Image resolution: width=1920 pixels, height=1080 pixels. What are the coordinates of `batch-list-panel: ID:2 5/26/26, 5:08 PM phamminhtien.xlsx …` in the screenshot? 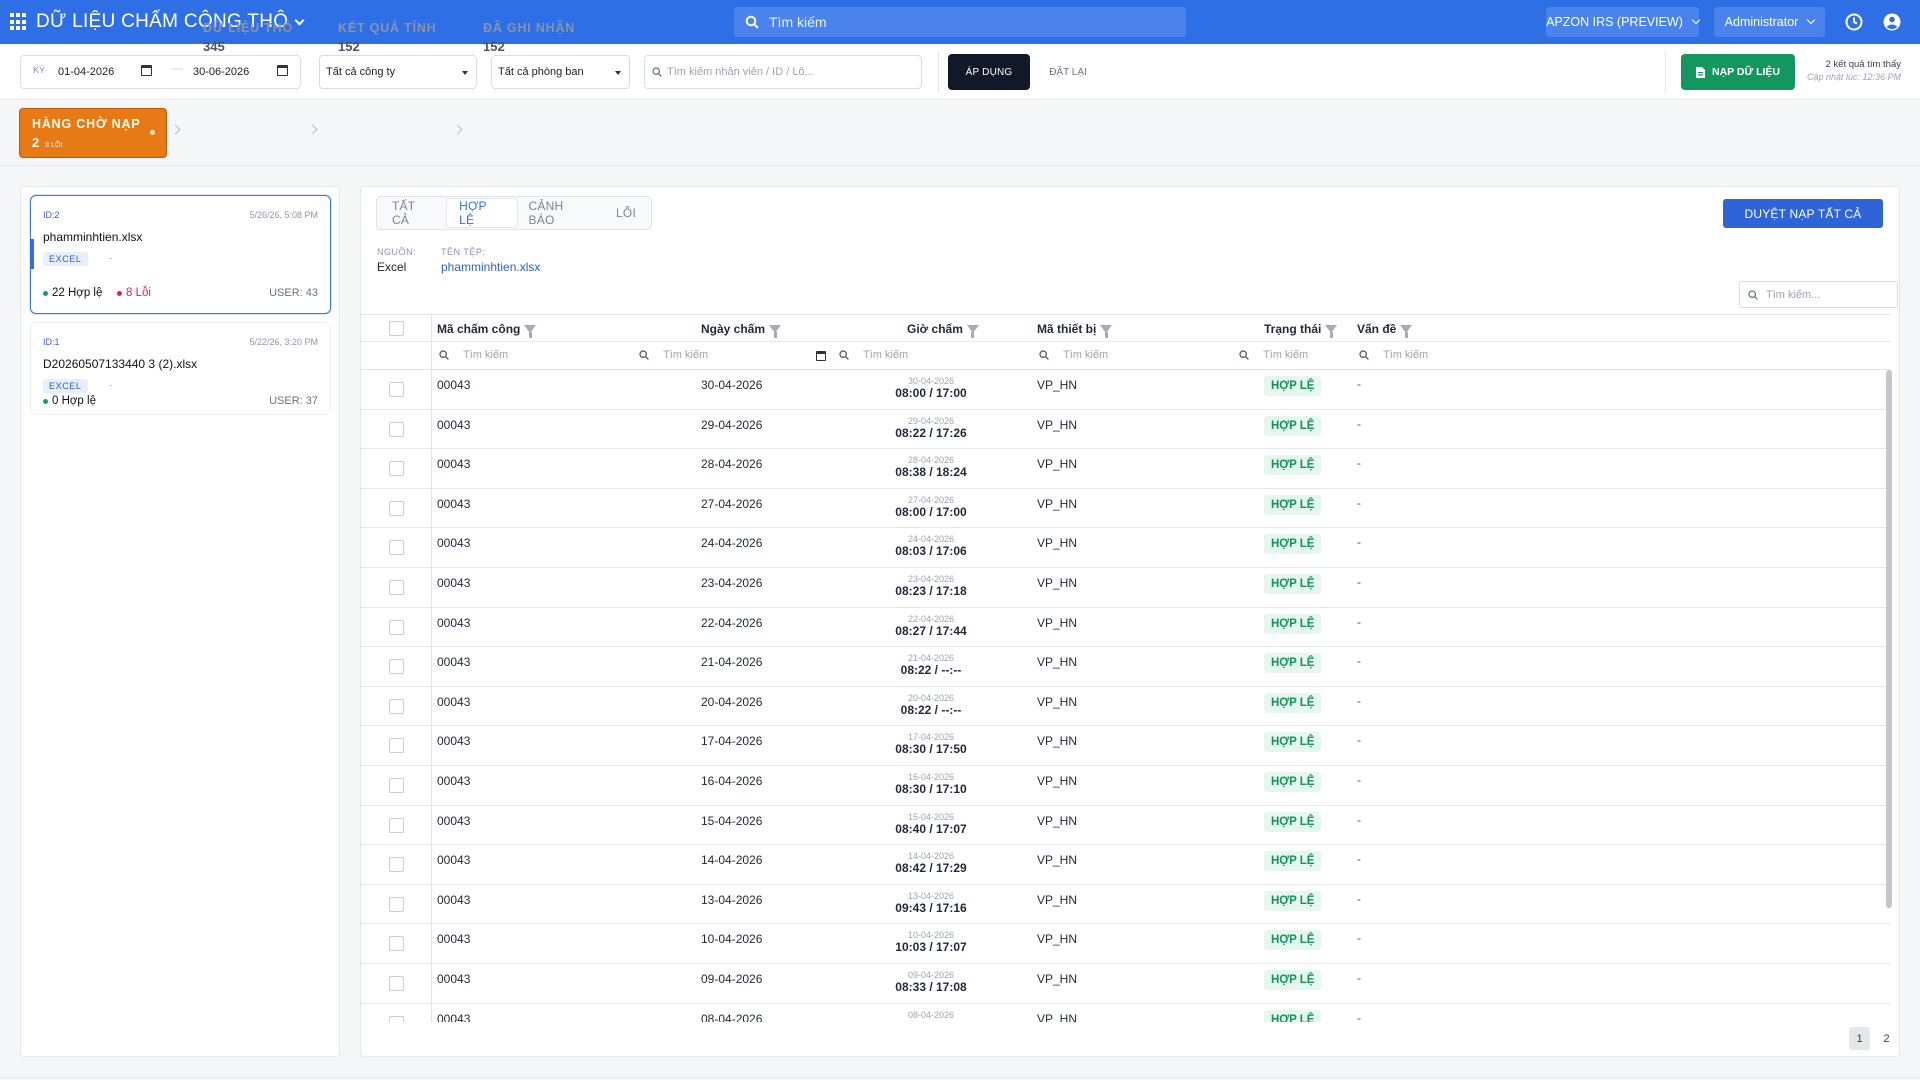 It's located at (180, 621).